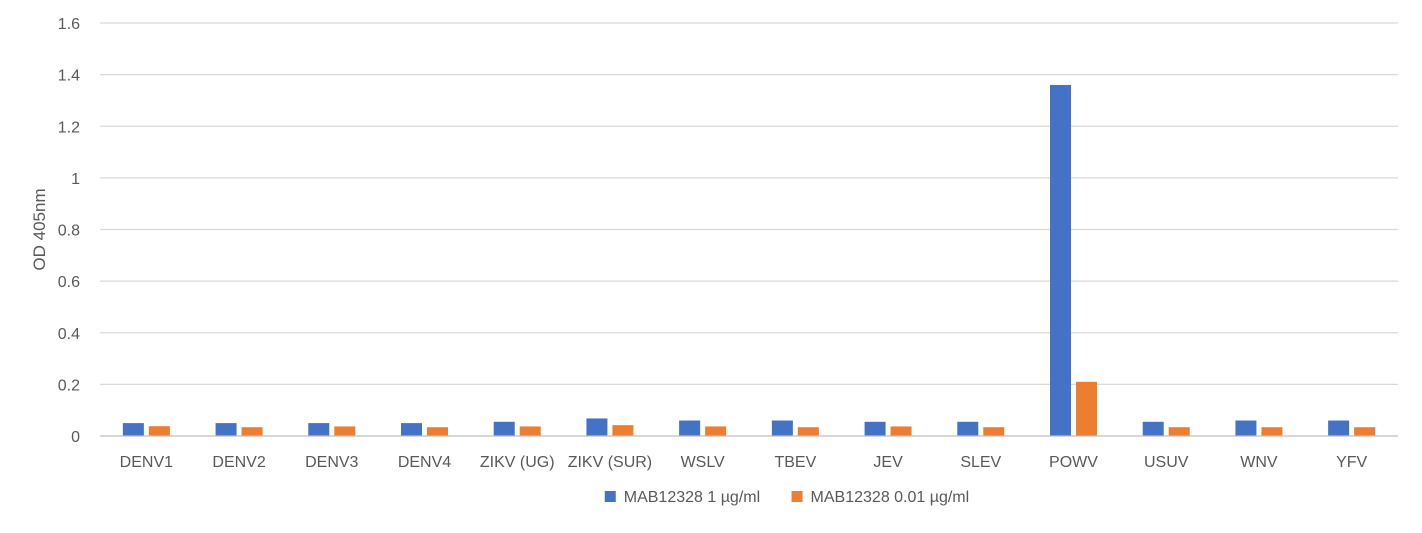 The image size is (1422, 533). Describe the element at coordinates (692, 497) in the screenshot. I see `legend-label: MAB12328 1 µg/ml` at that location.